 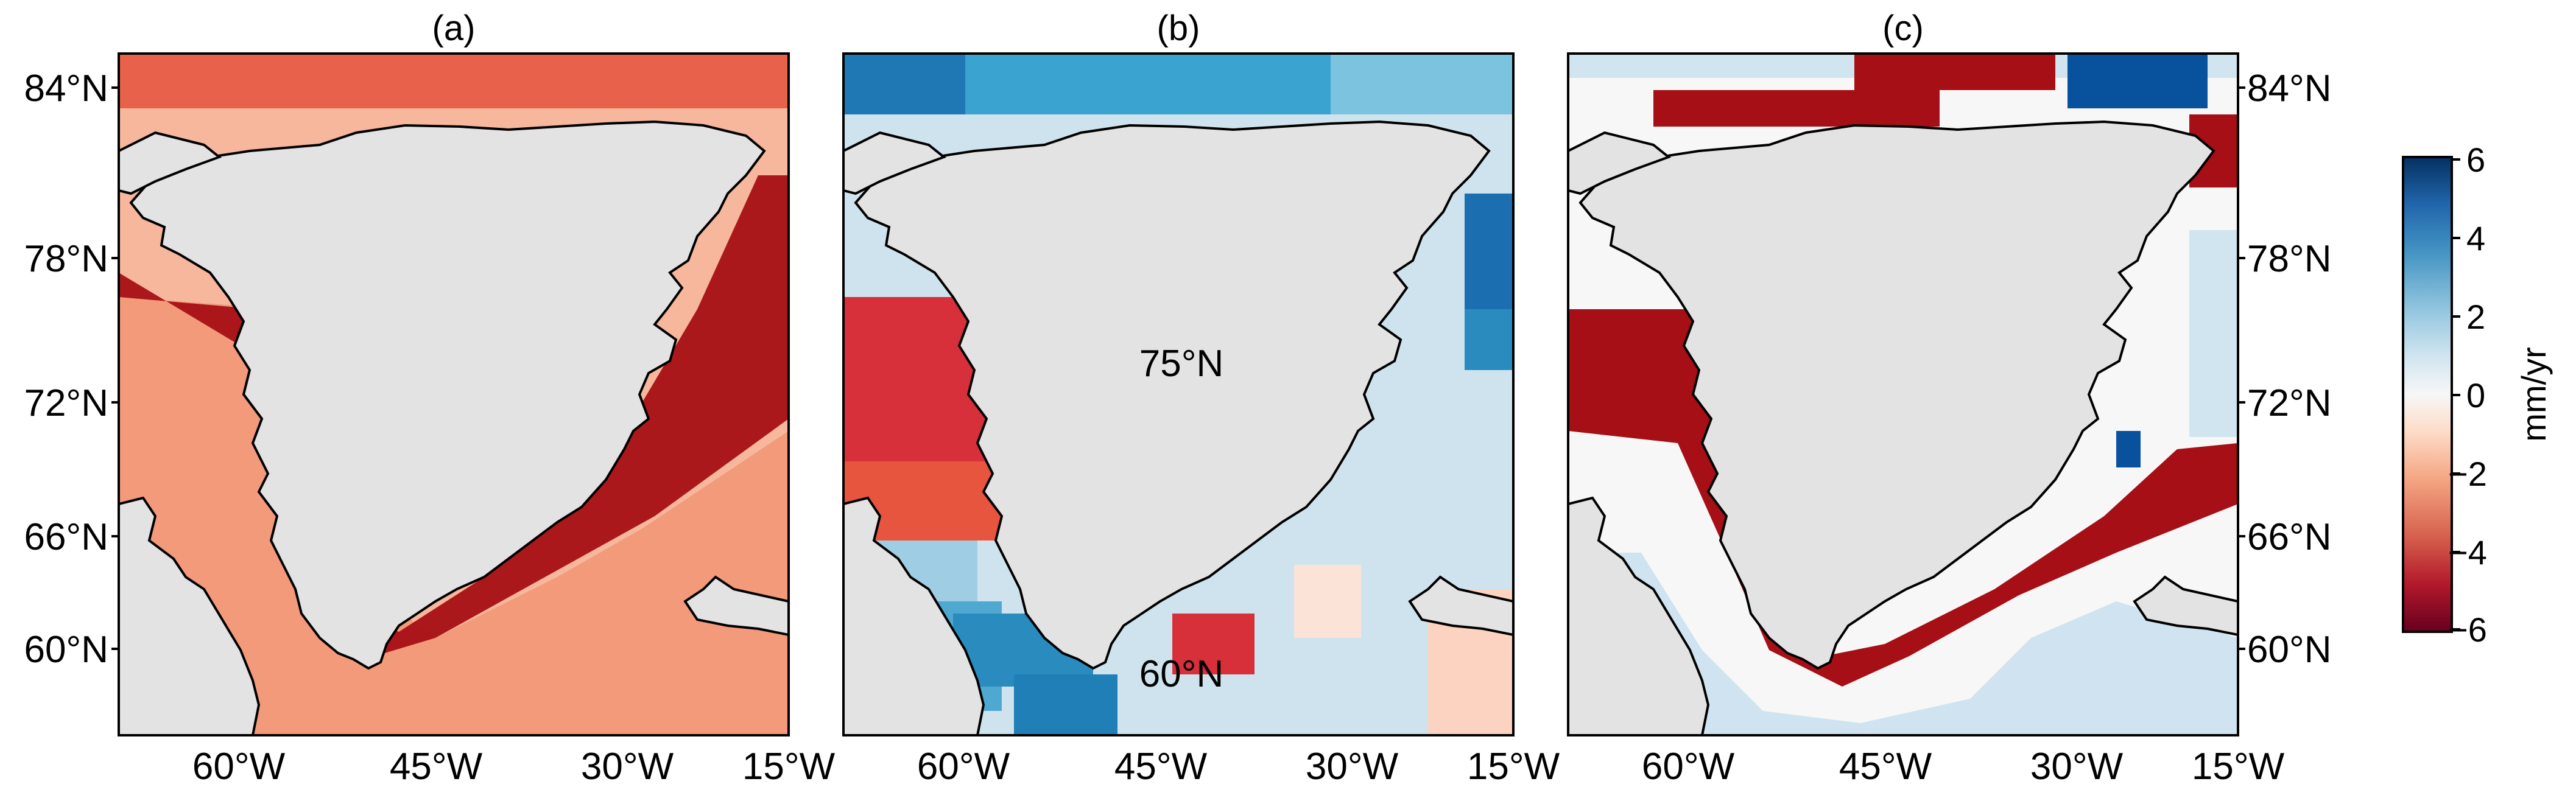 What do you see at coordinates (1181, 674) in the screenshot?
I see `inset-label-60n: 60°N` at bounding box center [1181, 674].